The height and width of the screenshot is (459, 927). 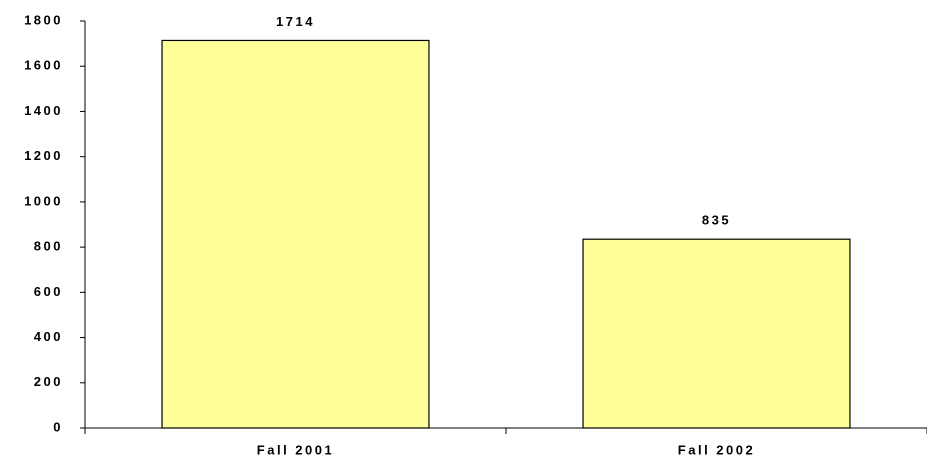 I want to click on y-tick-label: 400, so click(x=48, y=336).